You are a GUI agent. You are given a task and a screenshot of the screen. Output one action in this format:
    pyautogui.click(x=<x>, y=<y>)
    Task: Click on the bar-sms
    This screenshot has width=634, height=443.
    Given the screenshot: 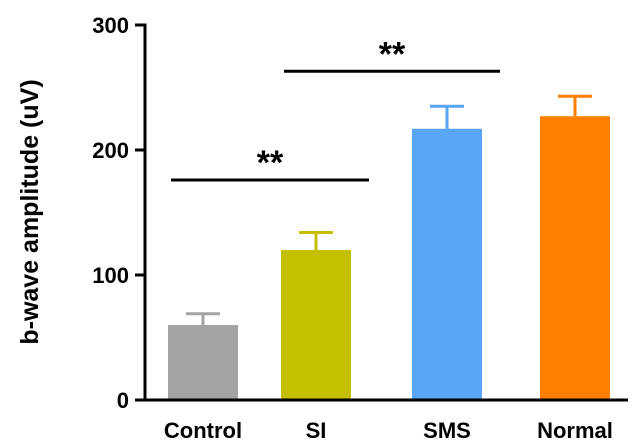 What is the action you would take?
    pyautogui.click(x=447, y=264)
    